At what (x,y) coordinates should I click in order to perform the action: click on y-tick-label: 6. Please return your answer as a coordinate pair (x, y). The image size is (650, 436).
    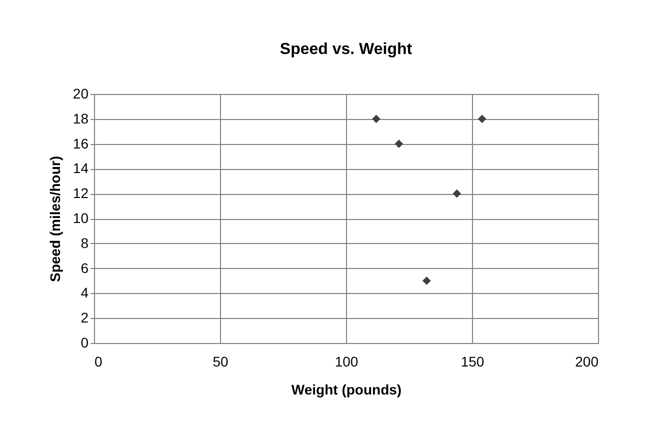
    Looking at the image, I should click on (84, 268).